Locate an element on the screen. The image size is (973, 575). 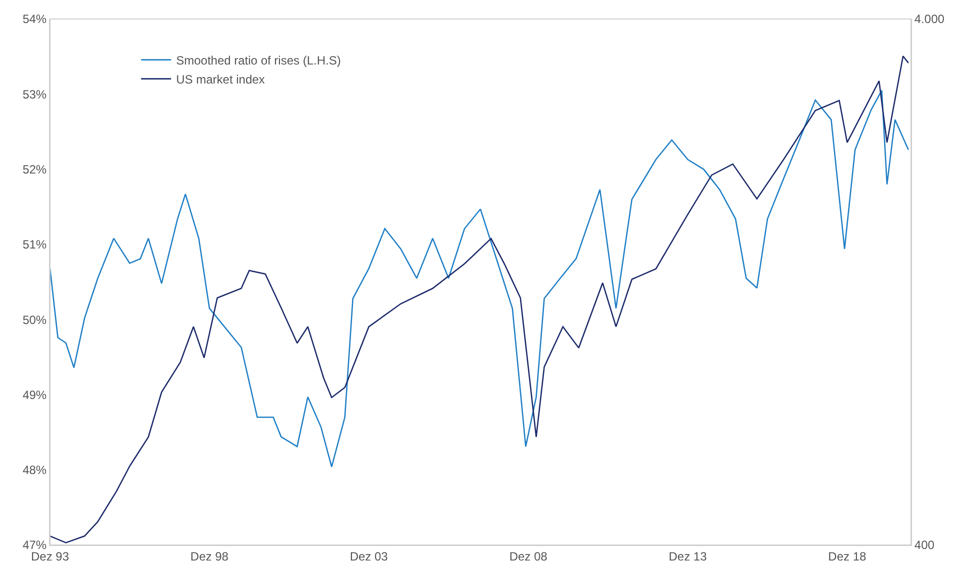
y-tick-label: 54% is located at coordinates (34, 19).